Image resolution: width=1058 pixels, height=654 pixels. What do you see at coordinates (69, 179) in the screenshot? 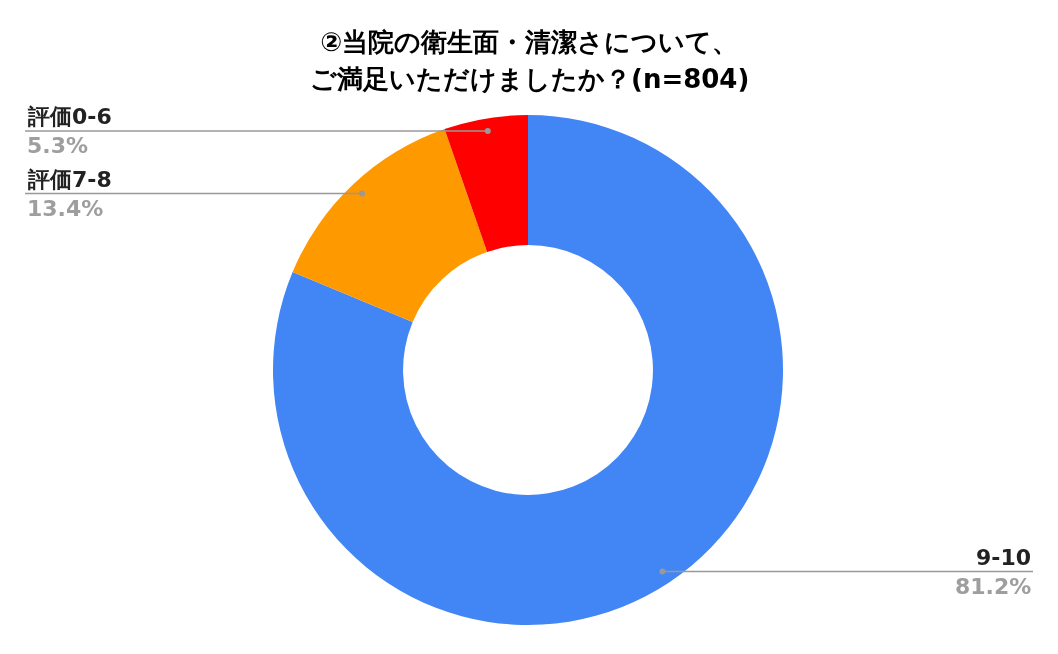
I see `slice-label: 評価7-8` at bounding box center [69, 179].